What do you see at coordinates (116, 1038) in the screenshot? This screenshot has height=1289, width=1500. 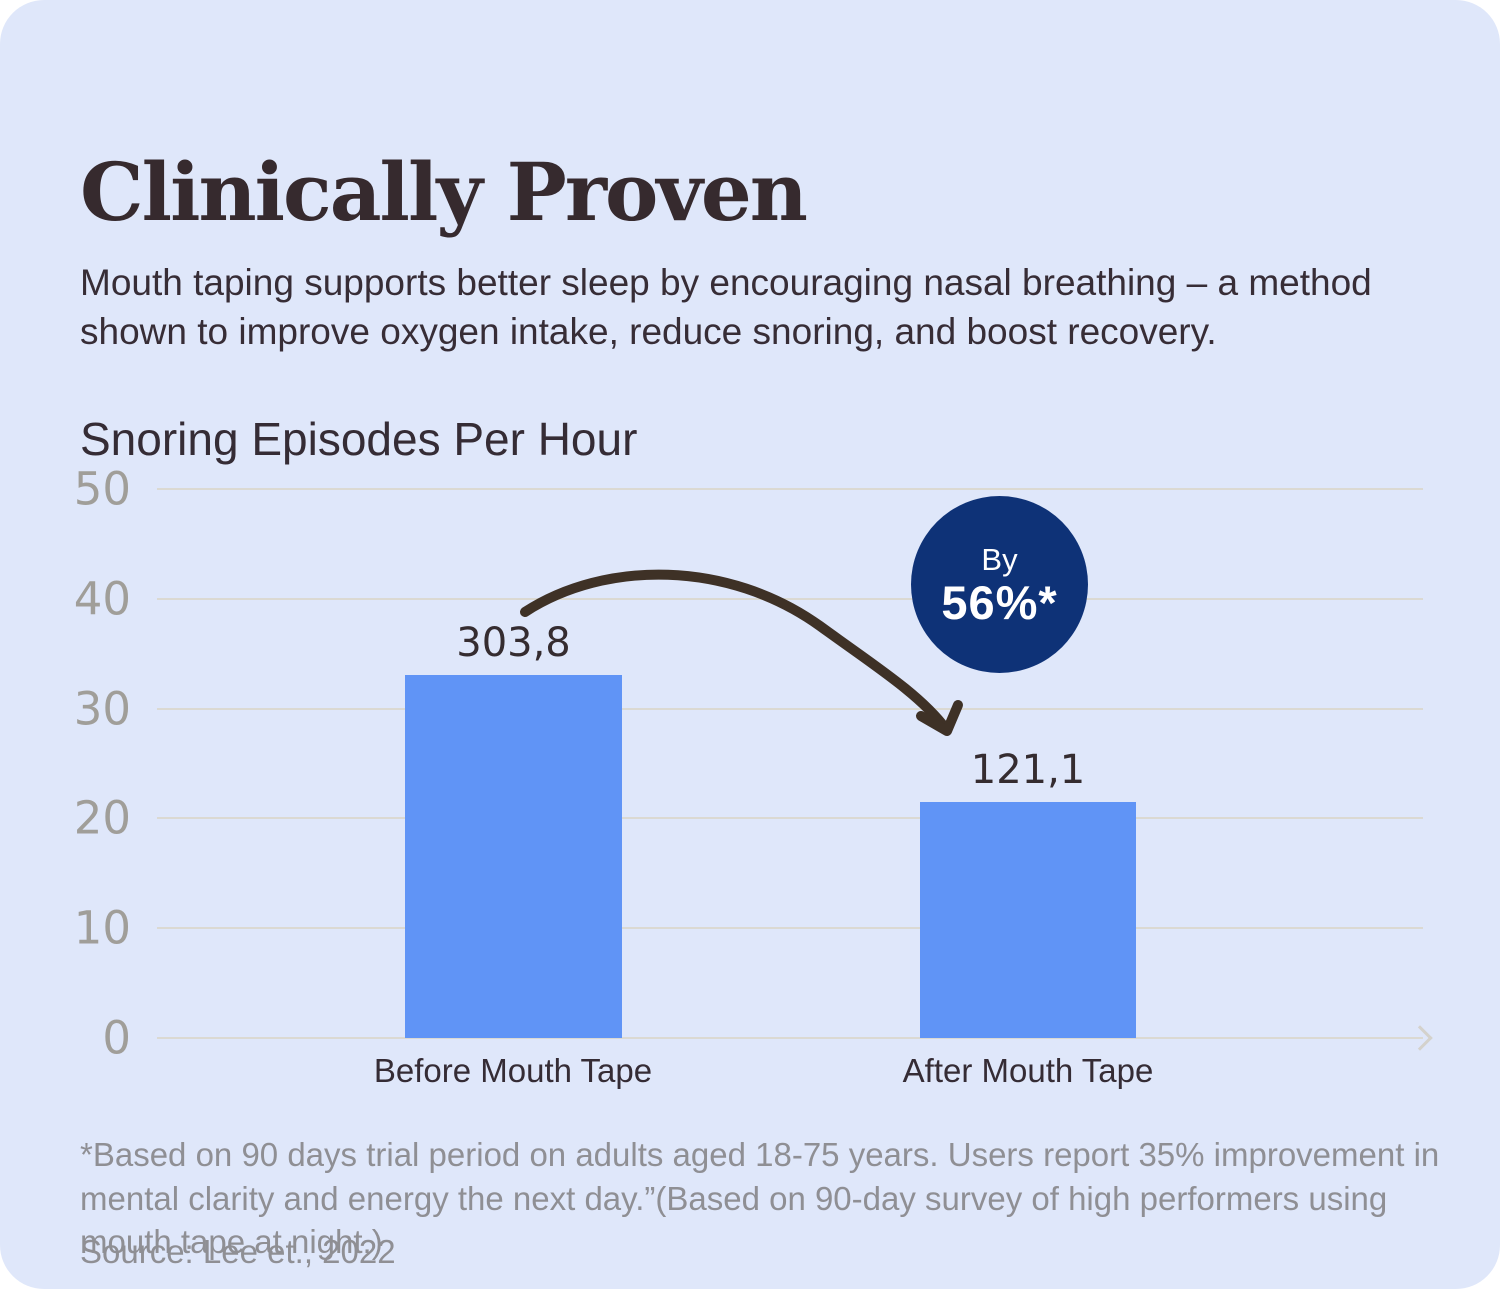 I see `y-axis-tick-label: 0` at bounding box center [116, 1038].